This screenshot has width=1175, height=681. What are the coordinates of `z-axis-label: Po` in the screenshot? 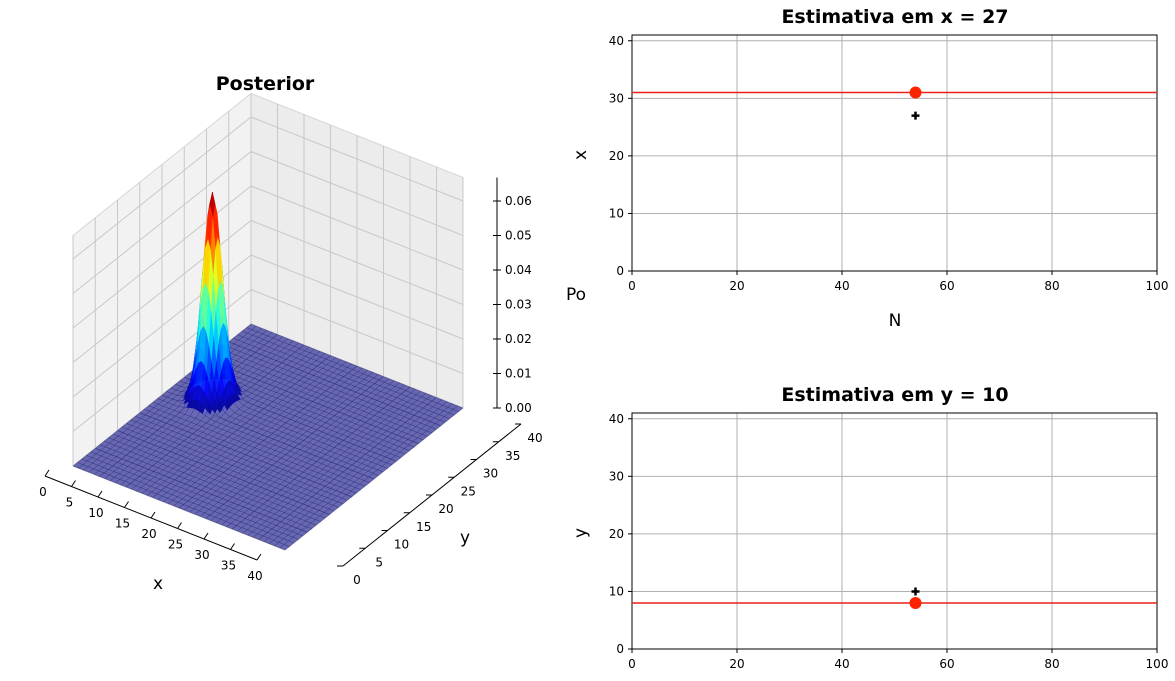 It's located at (576, 295).